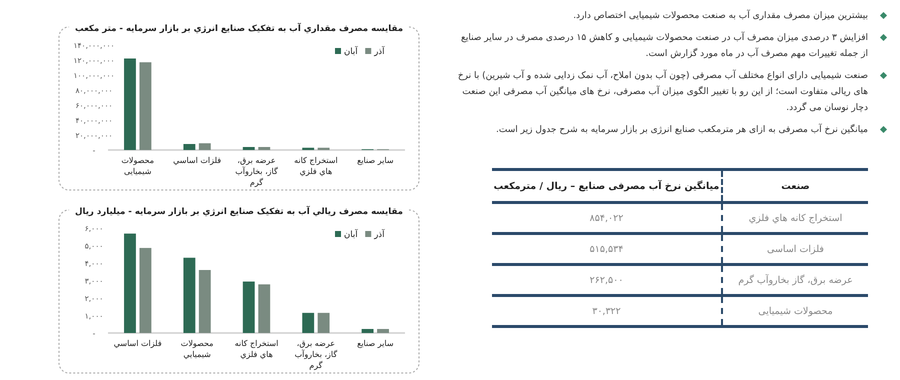 This screenshot has width=900, height=380. Describe the element at coordinates (607, 249) in the screenshot. I see `text: ۵۱۵,۵۳۴` at that location.